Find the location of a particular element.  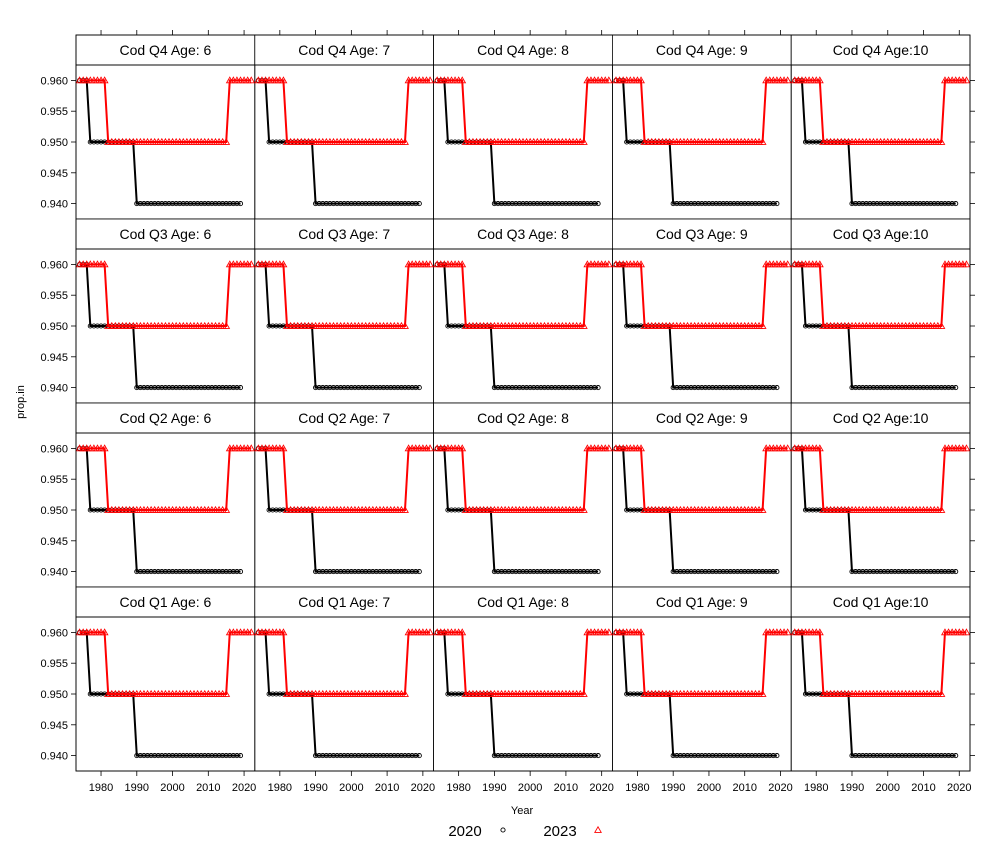

panel-title: Cod Q2 Age:10 is located at coordinates (881, 418).